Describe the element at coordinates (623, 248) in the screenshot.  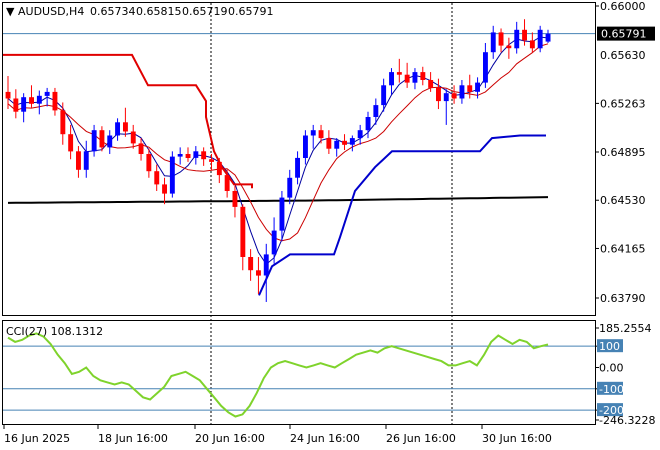
I see `price-tick-label: 0.64165` at that location.